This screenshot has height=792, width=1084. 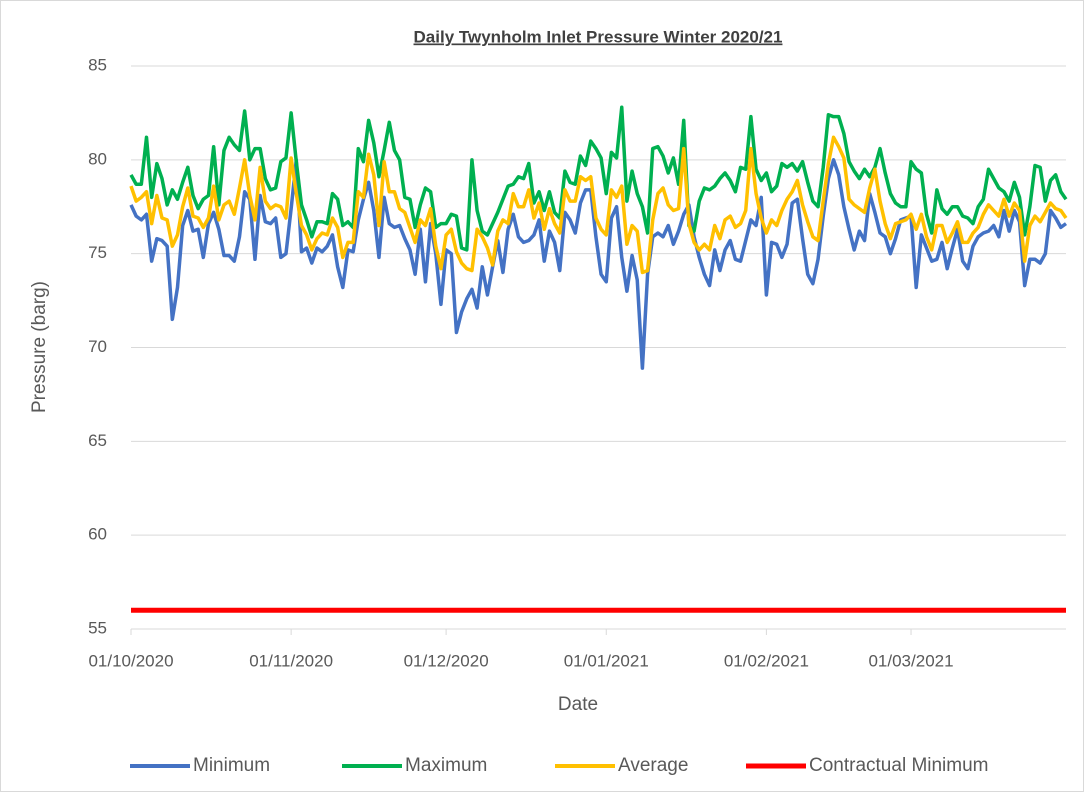 I want to click on y-tick-label: 65, so click(x=97, y=440).